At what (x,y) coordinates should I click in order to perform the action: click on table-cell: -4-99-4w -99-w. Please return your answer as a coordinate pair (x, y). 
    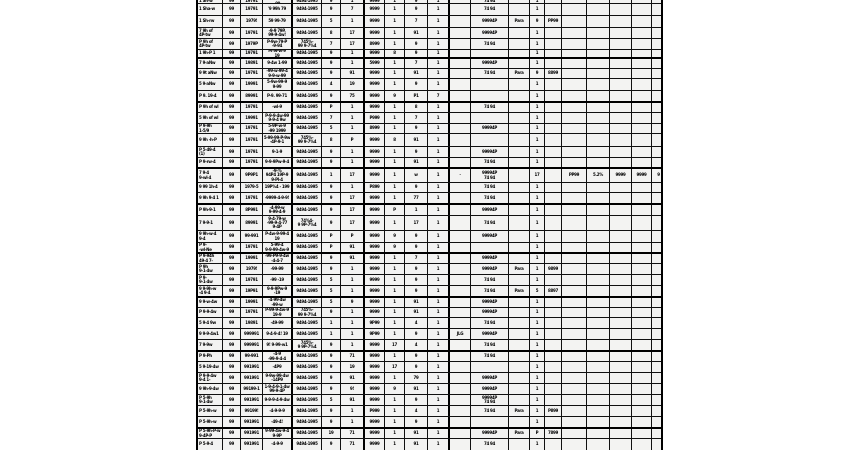
    Looking at the image, I should click on (278, 302).